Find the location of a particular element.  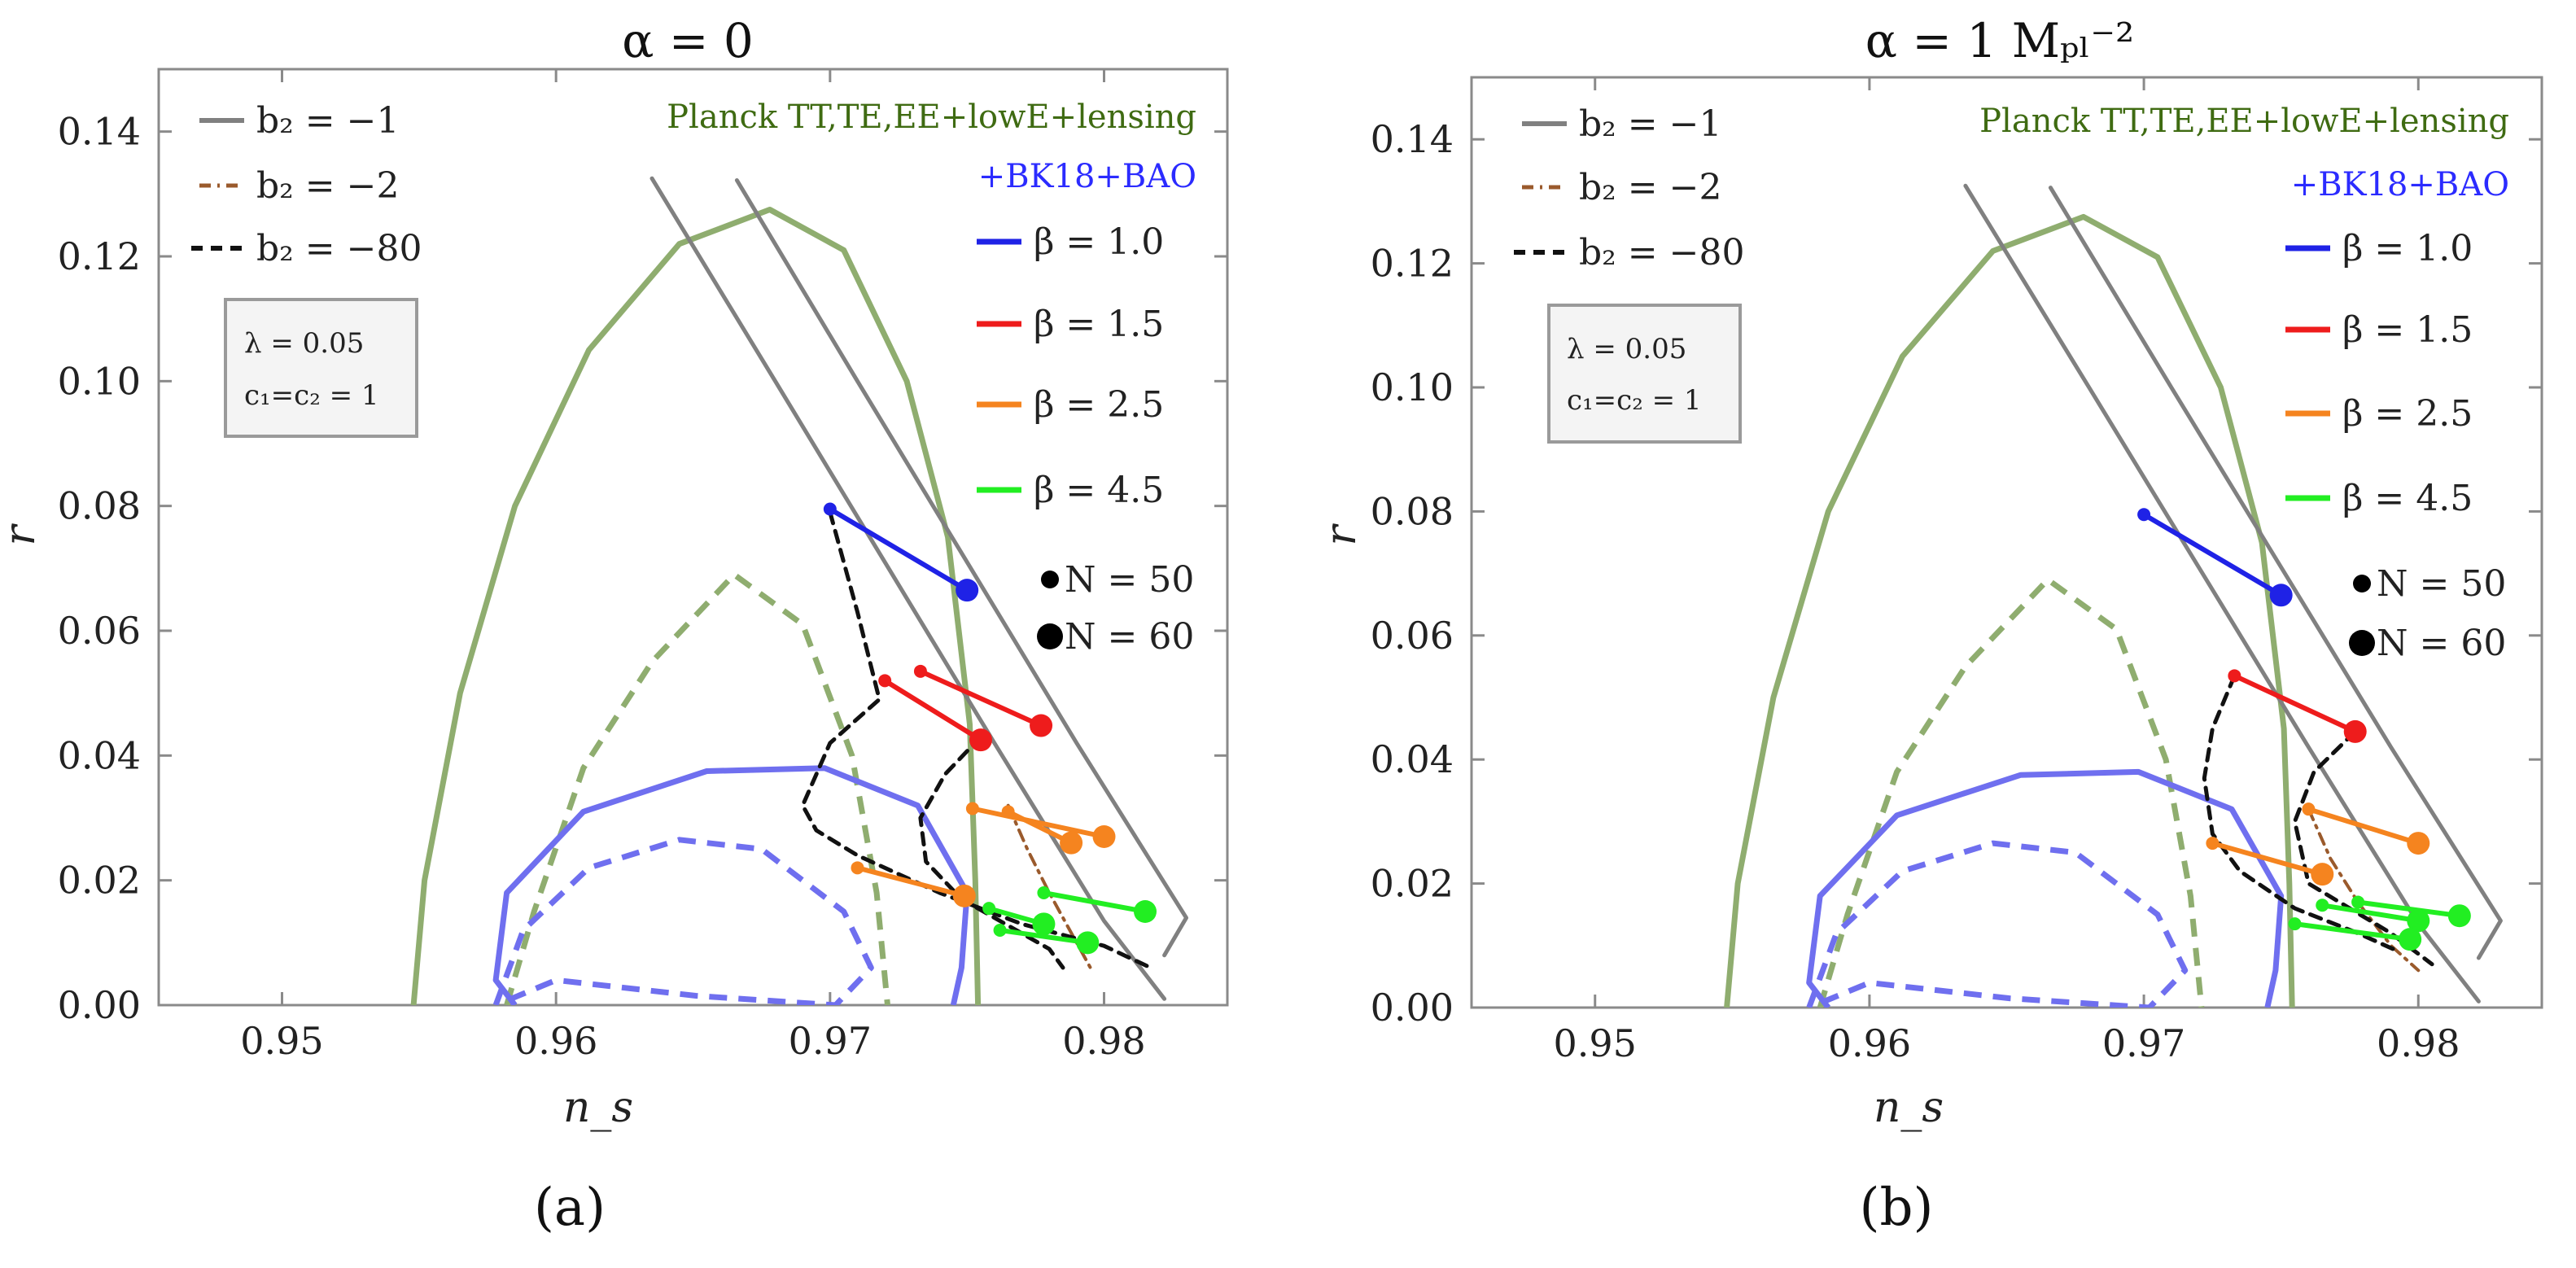

x-tick-label: 0.97 is located at coordinates (2143, 1043).